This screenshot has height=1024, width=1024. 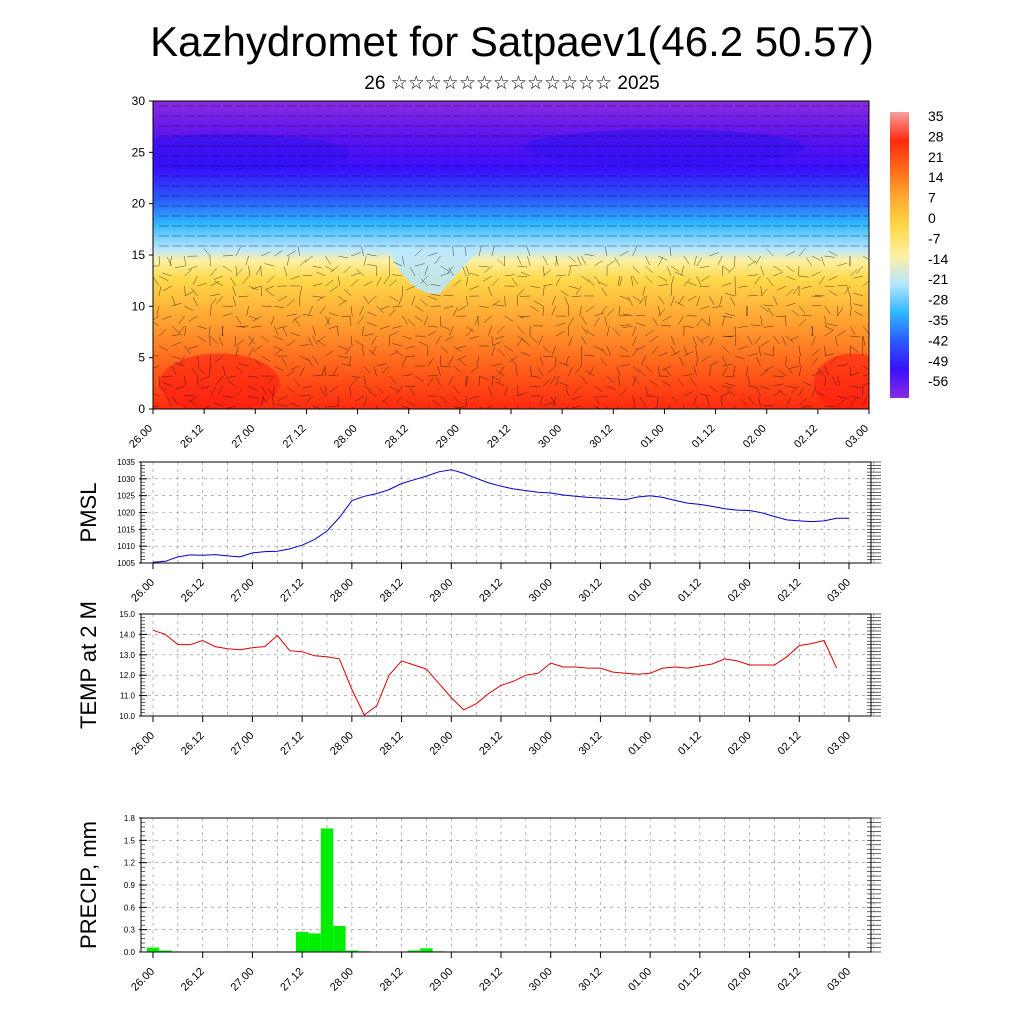 What do you see at coordinates (127, 614) in the screenshot?
I see `y-tick-label: 15.0` at bounding box center [127, 614].